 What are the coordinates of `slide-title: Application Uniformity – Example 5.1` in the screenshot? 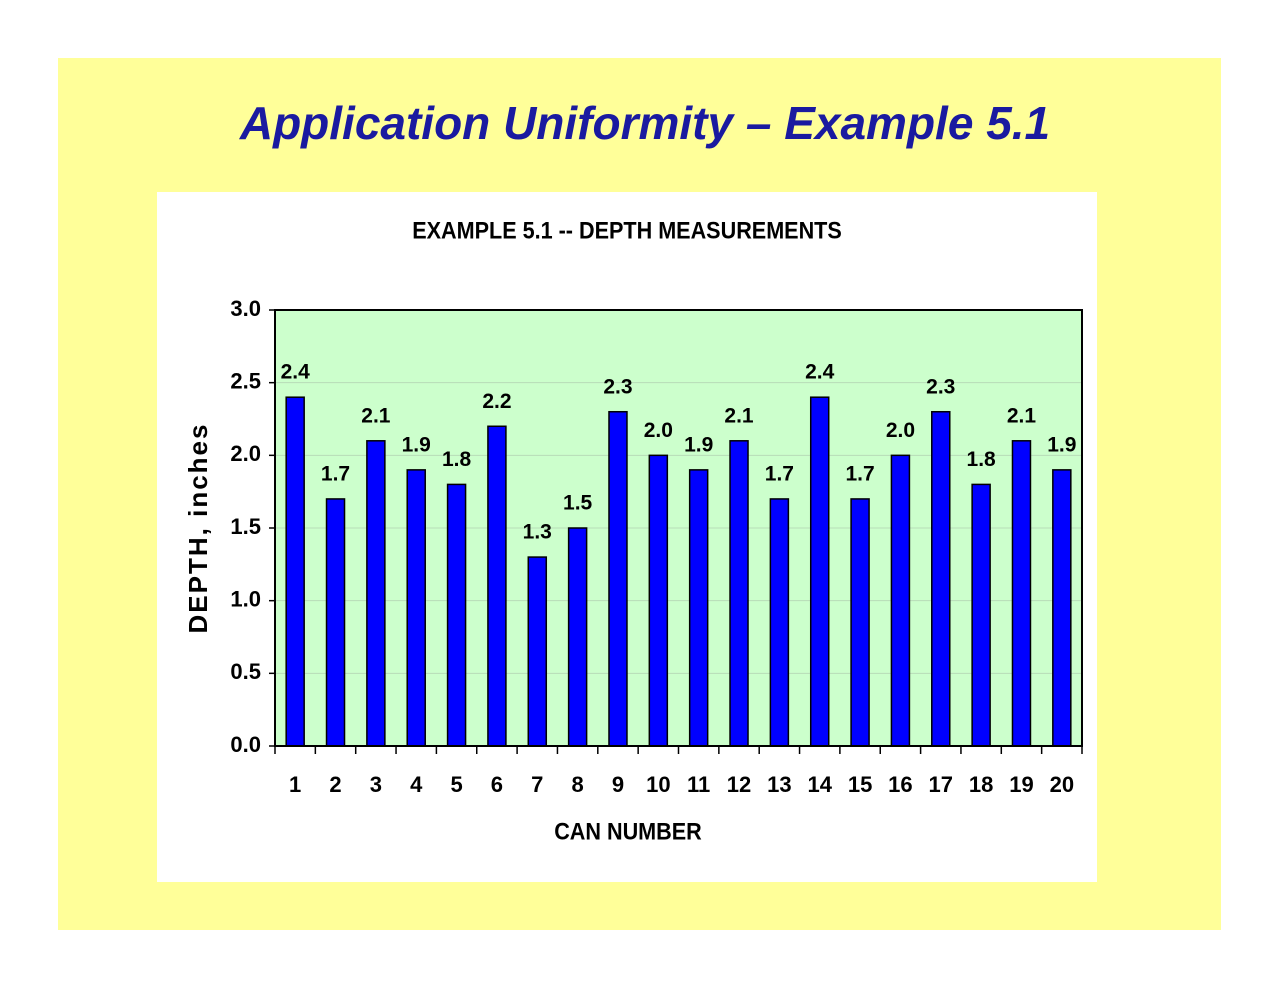 It's located at (644, 123).